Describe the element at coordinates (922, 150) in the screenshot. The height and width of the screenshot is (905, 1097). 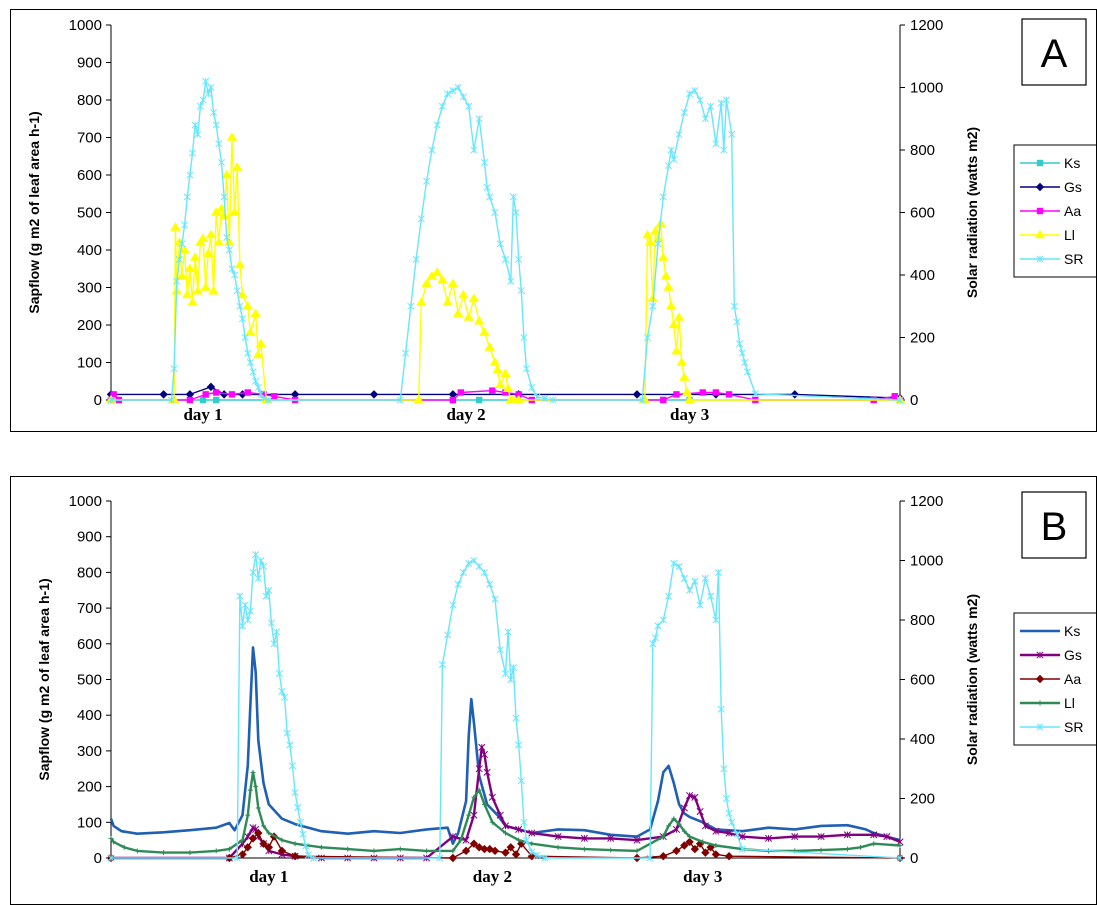
I see `y-right-tick-label: 800` at that location.